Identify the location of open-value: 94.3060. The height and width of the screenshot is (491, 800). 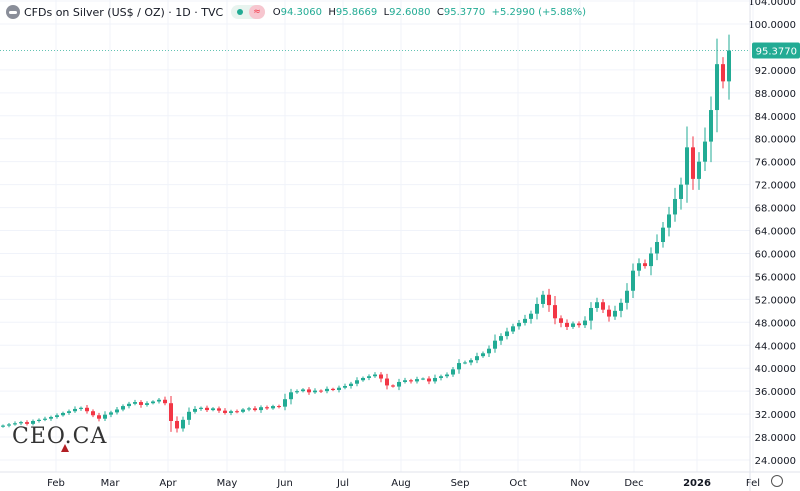
(301, 12).